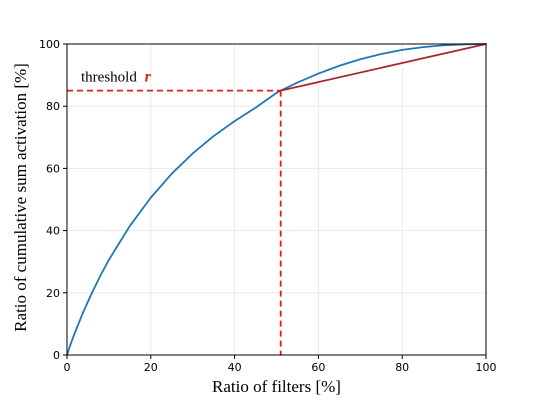 The image size is (540, 406). What do you see at coordinates (109, 78) in the screenshot?
I see `threshold-annotation-label: threshold` at bounding box center [109, 78].